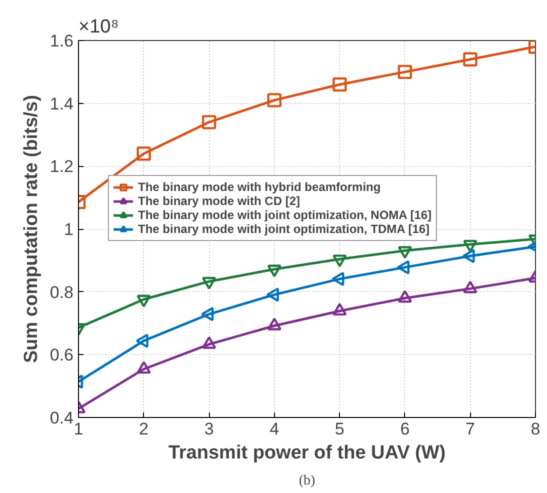  Describe the element at coordinates (307, 453) in the screenshot. I see `x-axis-title: Transmit power of the UAV (W)` at that location.